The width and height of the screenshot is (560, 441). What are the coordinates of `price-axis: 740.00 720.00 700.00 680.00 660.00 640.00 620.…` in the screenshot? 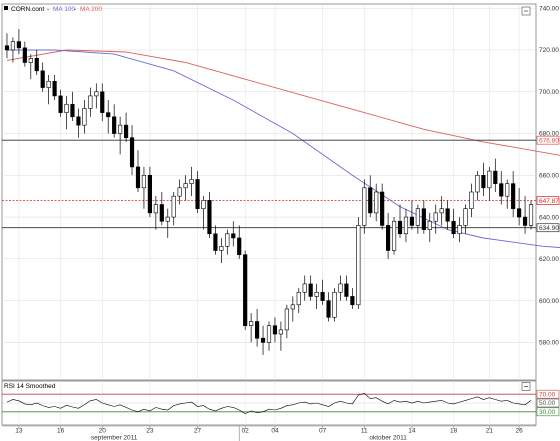 It's located at (549, 175).